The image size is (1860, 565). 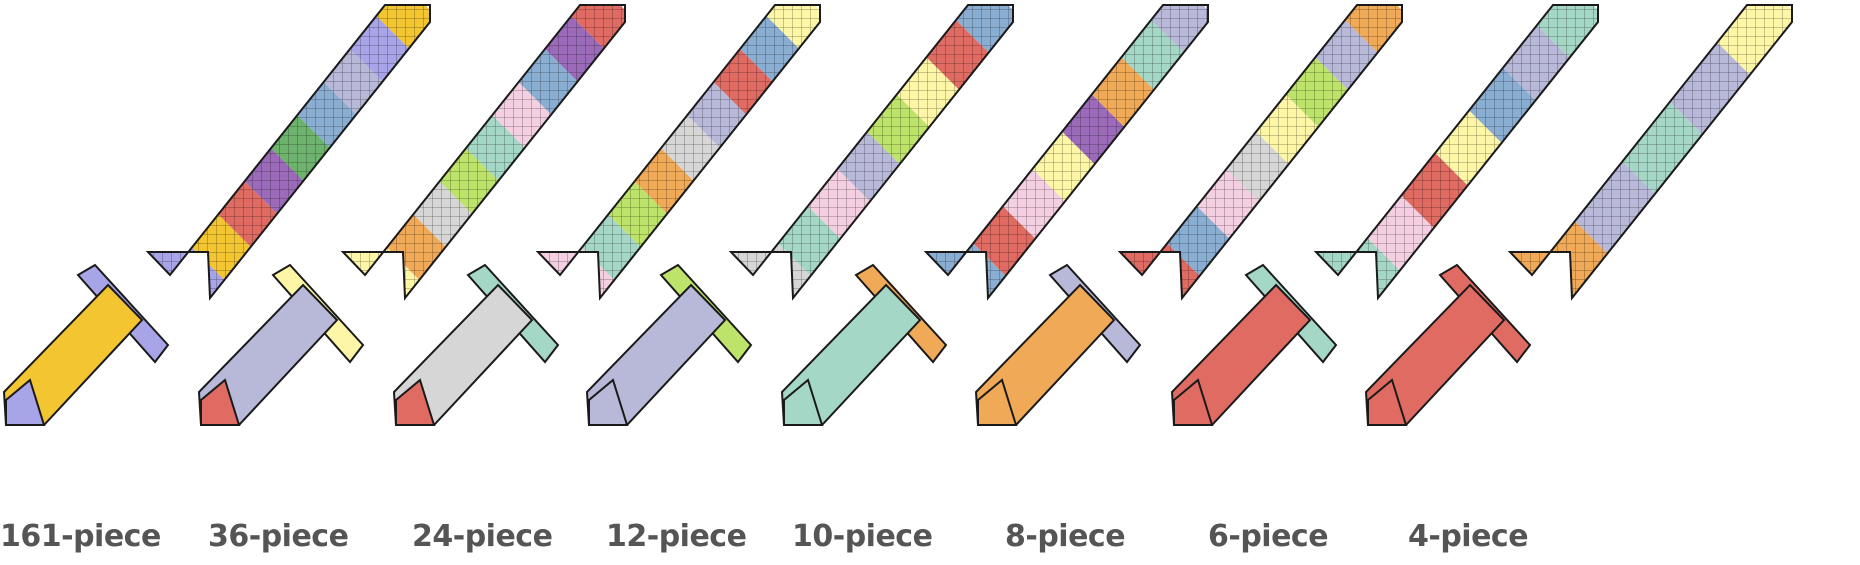 What do you see at coordinates (1268, 536) in the screenshot?
I see `sword-label-6: 6-piece` at bounding box center [1268, 536].